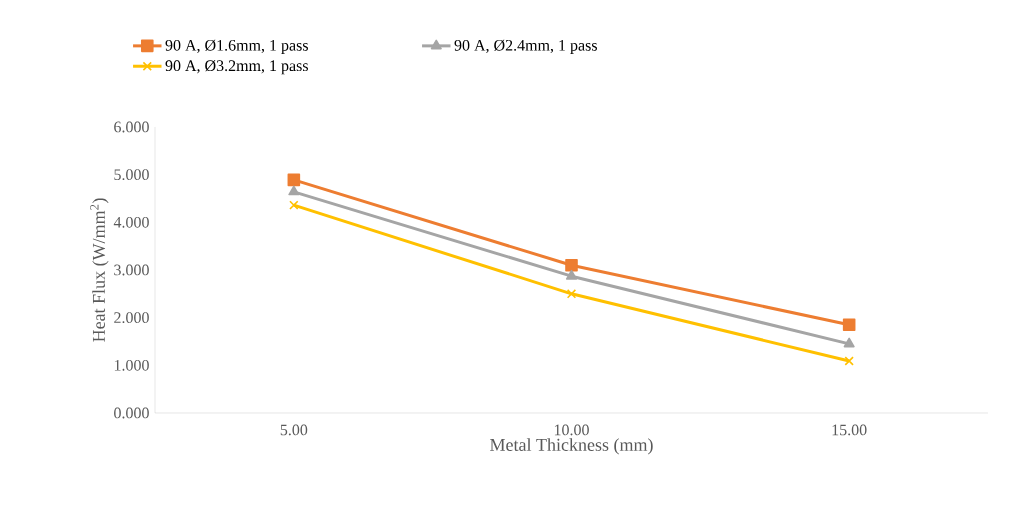 This screenshot has width=1015, height=505. What do you see at coordinates (236, 46) in the screenshot?
I see `legend-label: 90 A, Ø1.6mm, 1 pass` at bounding box center [236, 46].